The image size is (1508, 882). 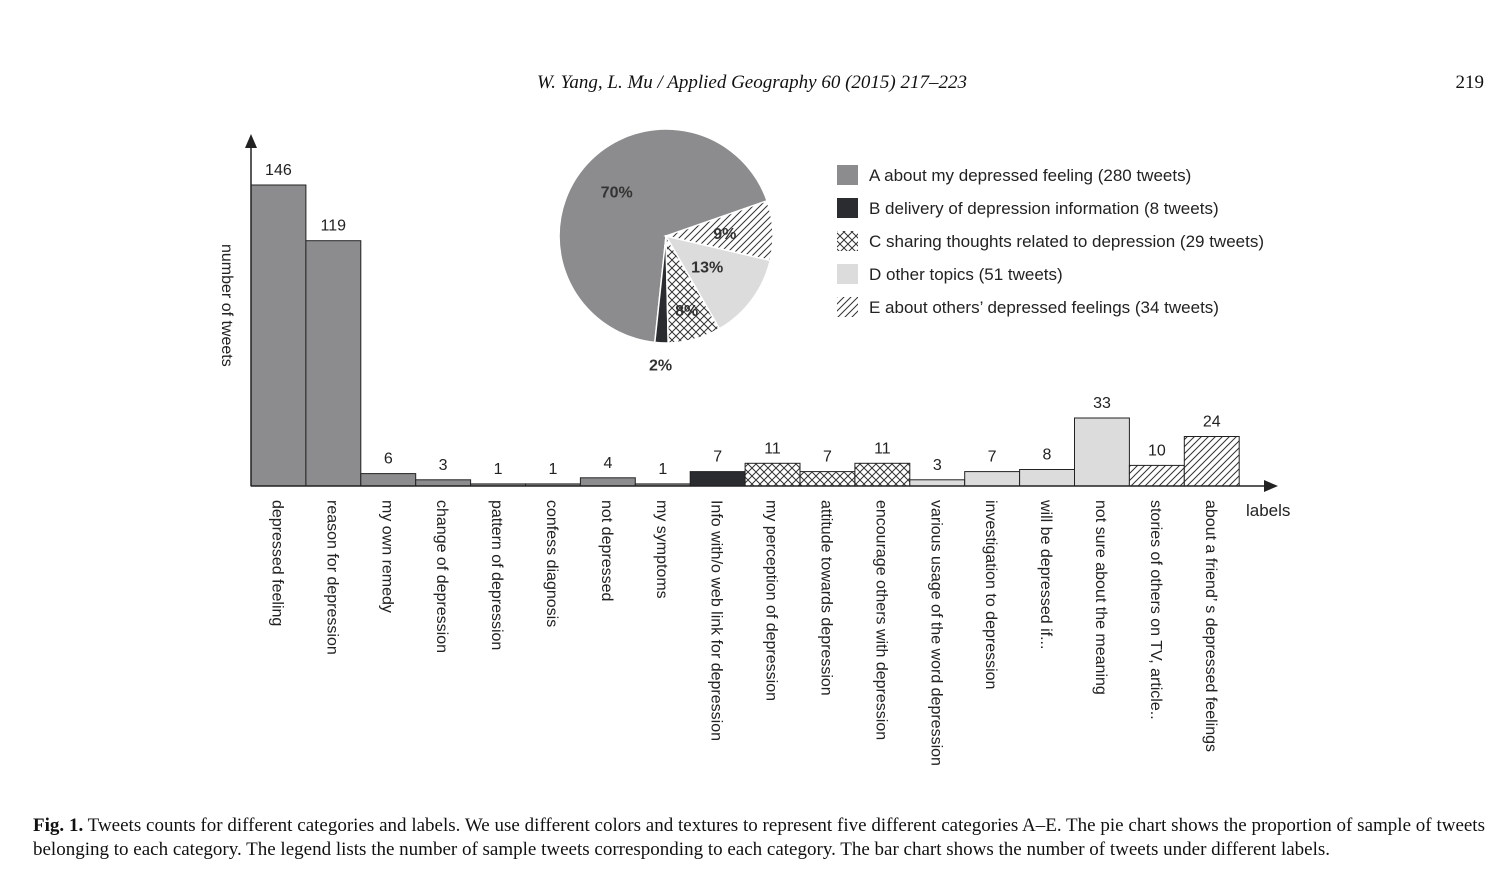 I want to click on category-label: encourage others with depression, so click(x=880, y=620).